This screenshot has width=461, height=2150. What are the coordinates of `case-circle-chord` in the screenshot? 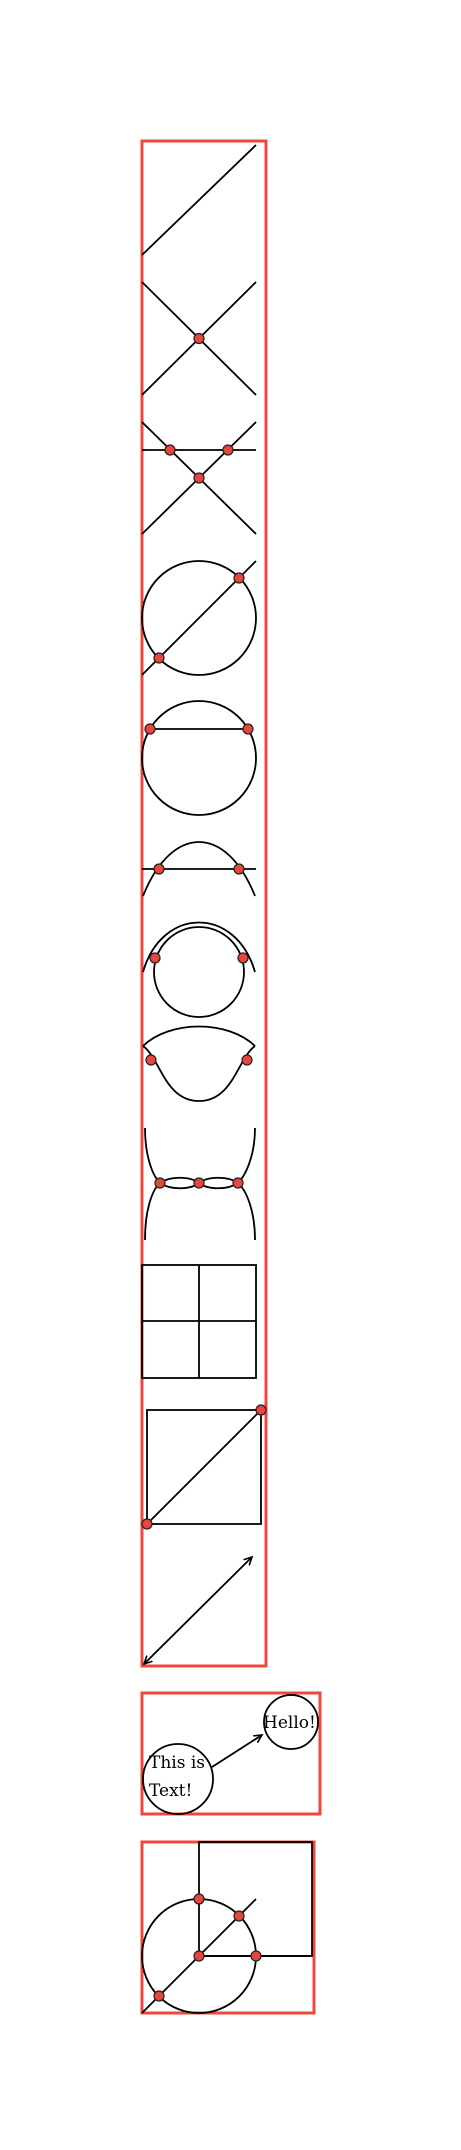 It's located at (199, 758).